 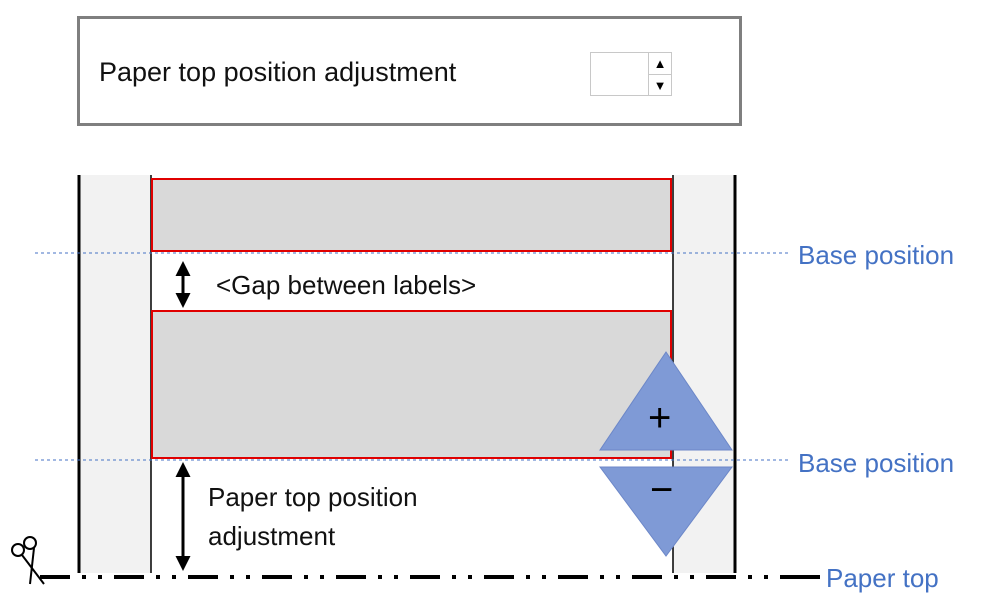 What do you see at coordinates (272, 536) in the screenshot?
I see `adjustment-text-line2: adjustment` at bounding box center [272, 536].